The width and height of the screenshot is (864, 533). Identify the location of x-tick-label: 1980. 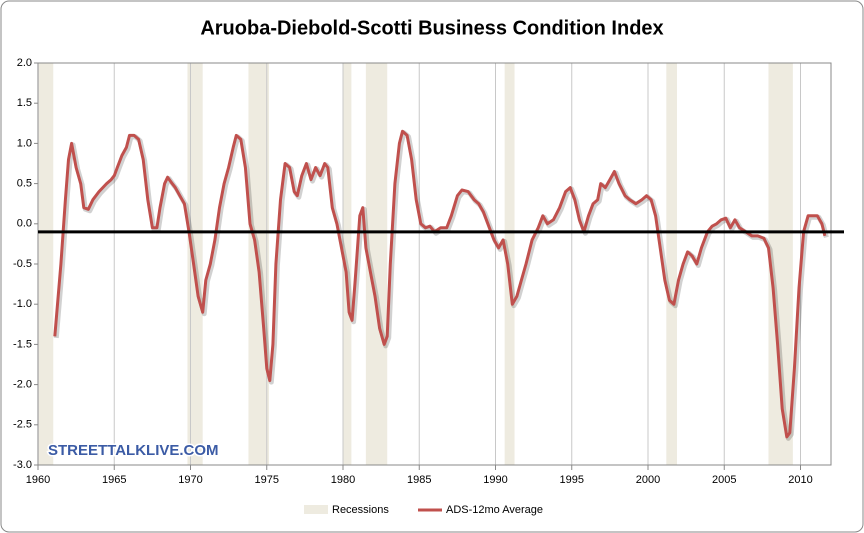
(343, 480).